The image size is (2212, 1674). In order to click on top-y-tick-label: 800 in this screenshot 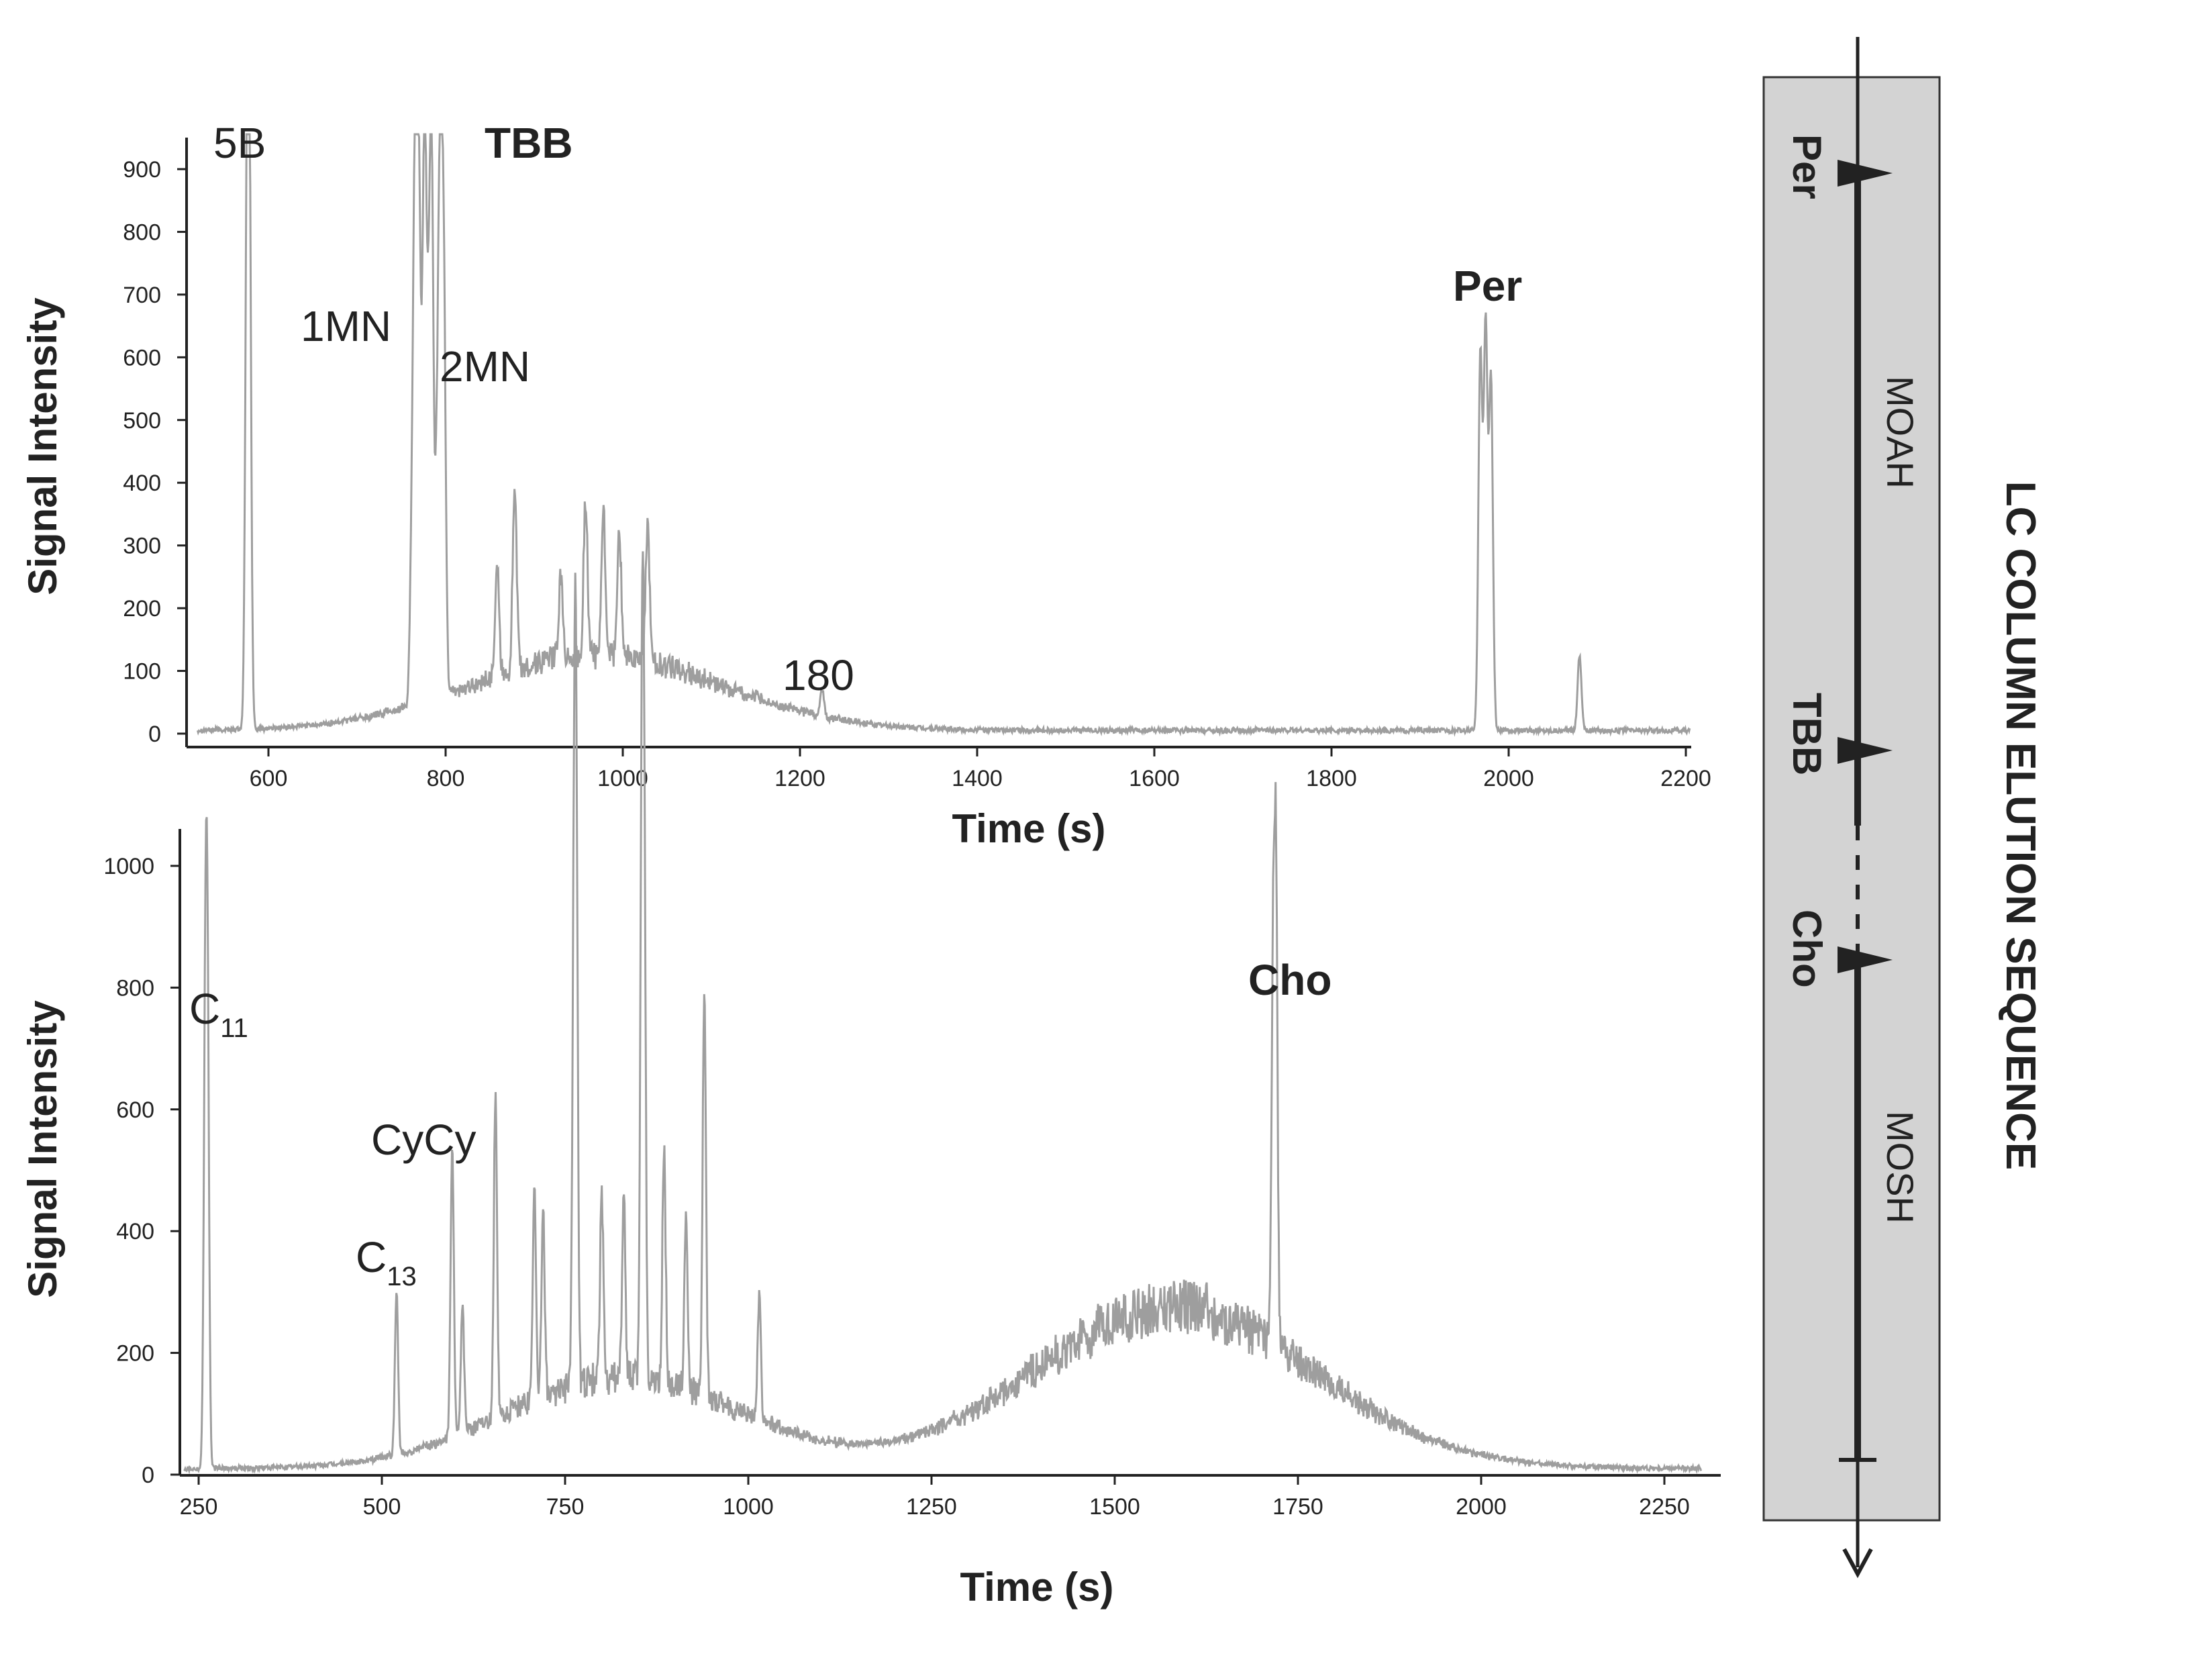, I will do `click(142, 232)`.